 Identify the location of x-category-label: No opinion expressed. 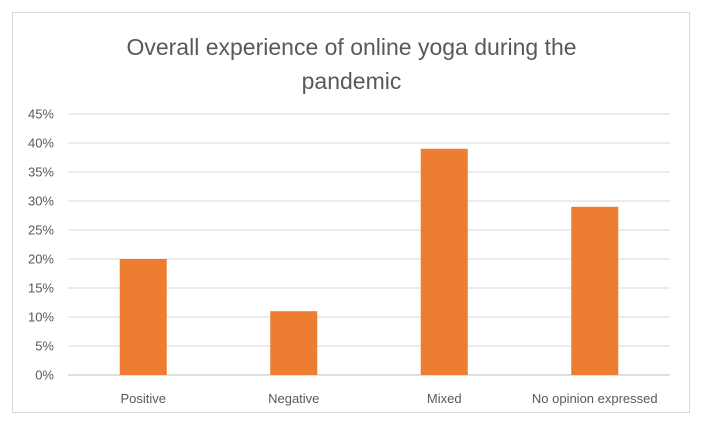
(595, 398).